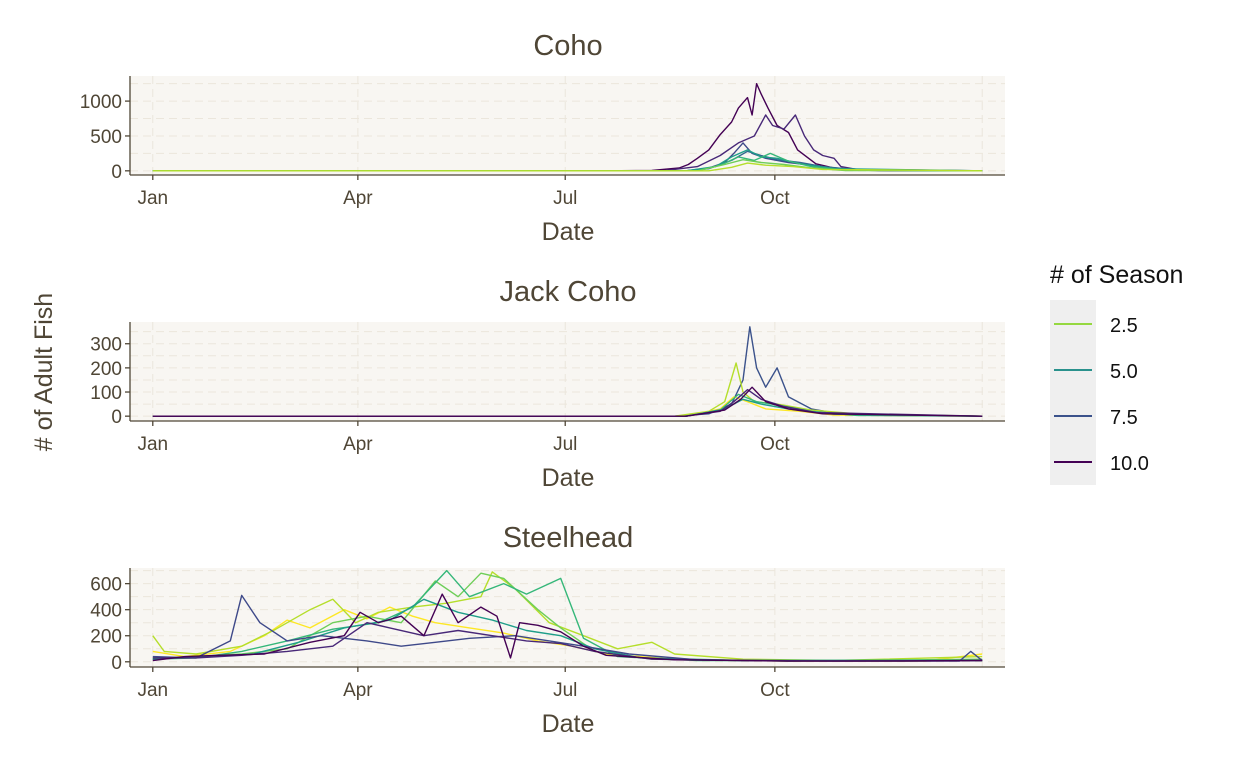  Describe the element at coordinates (1073, 392) in the screenshot. I see `legend-key-background` at that location.